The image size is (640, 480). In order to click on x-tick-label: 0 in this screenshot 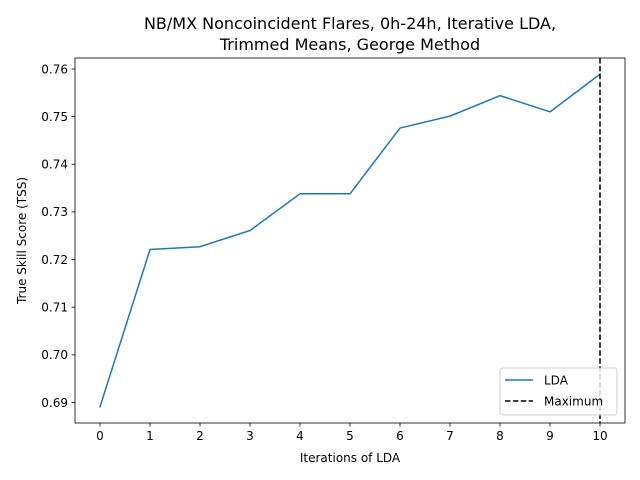, I will do `click(100, 436)`.